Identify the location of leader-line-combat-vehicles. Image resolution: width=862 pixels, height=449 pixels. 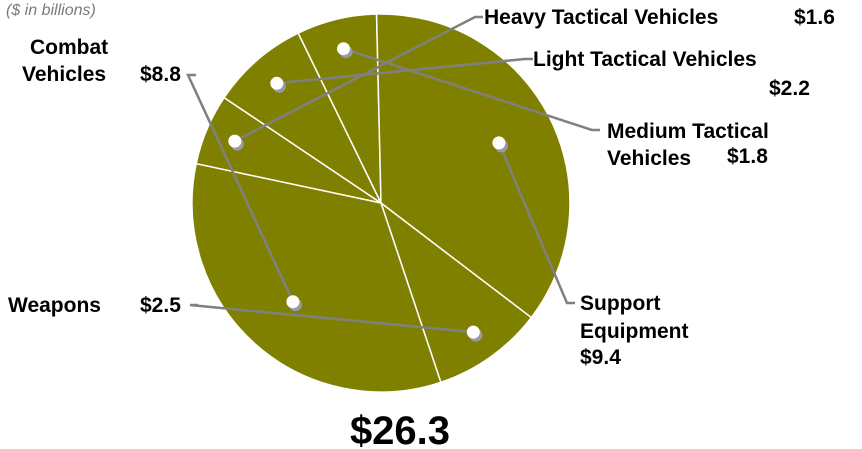
(240, 188).